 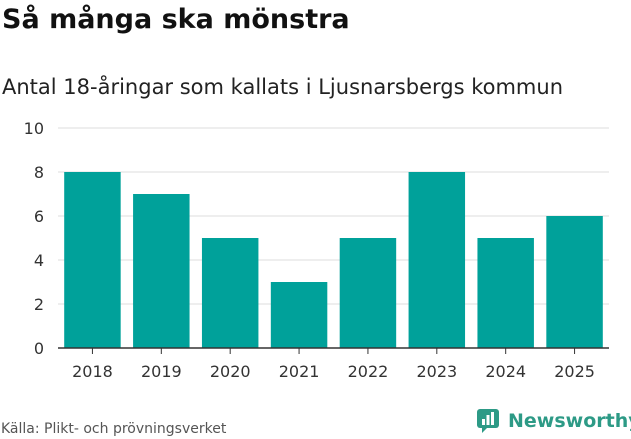 I want to click on x-tick-label: 2025, so click(x=574, y=371).